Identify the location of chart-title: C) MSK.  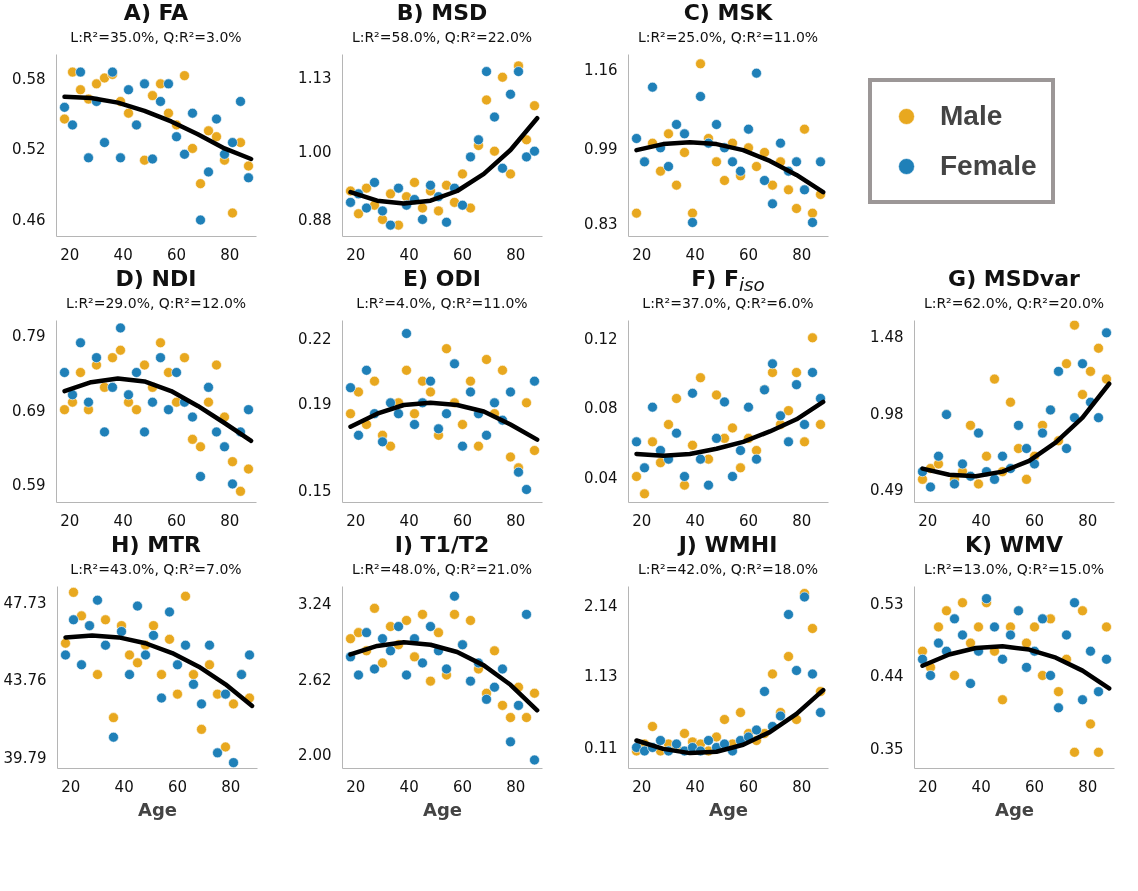
(728, 13).